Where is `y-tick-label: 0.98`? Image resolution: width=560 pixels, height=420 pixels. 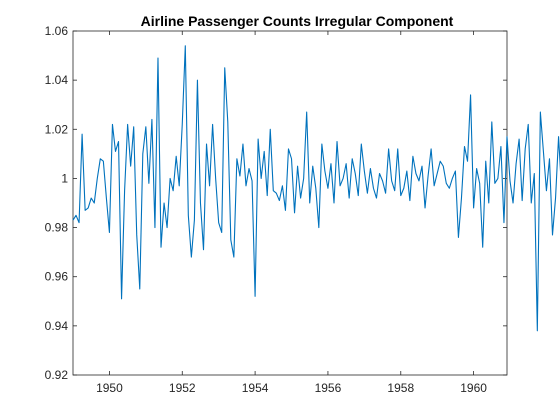 y-tick-label: 0.98 is located at coordinates (57, 228).